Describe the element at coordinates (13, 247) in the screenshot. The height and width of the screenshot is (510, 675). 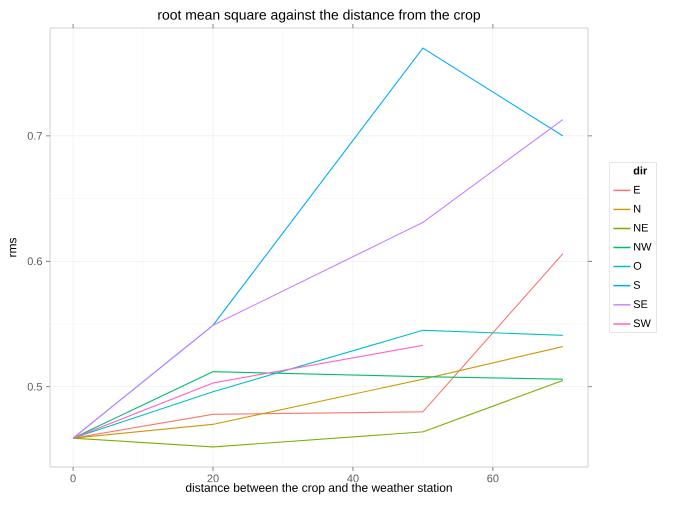
I see `y-axis-title: rms` at that location.